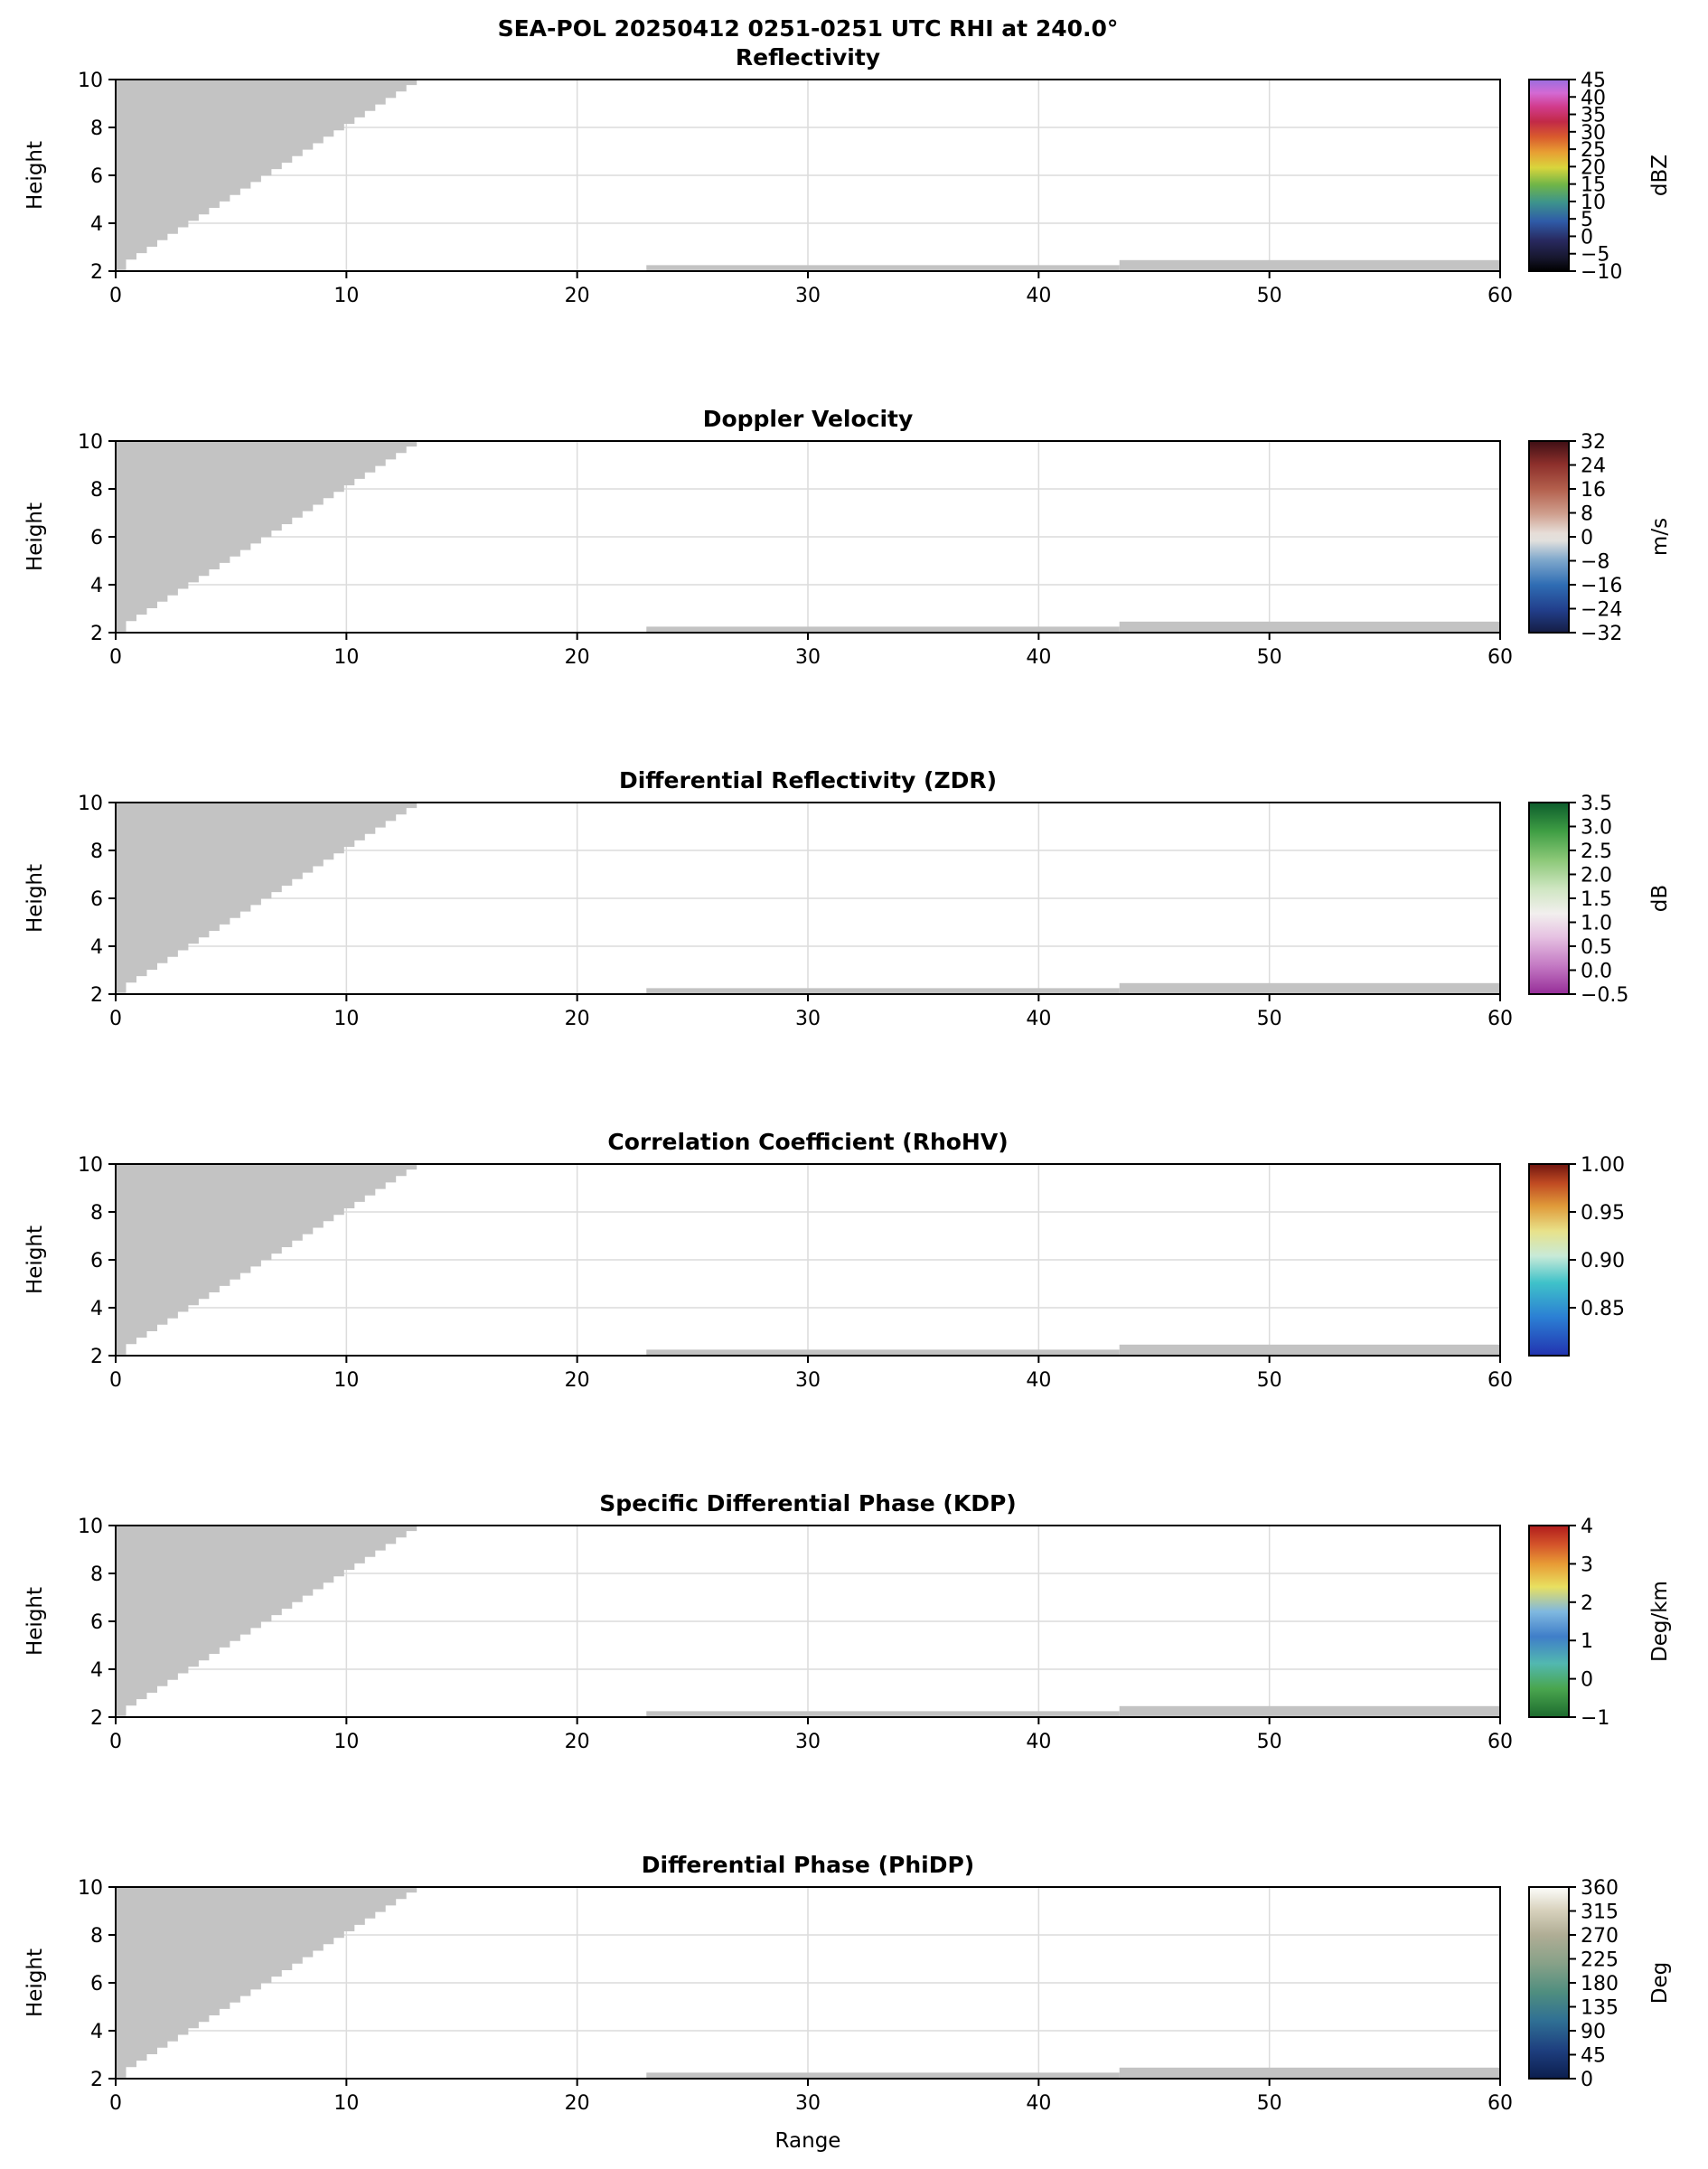 The width and height of the screenshot is (1708, 2169). What do you see at coordinates (1601, 272) in the screenshot?
I see `colorbar-tick-label: −10` at bounding box center [1601, 272].